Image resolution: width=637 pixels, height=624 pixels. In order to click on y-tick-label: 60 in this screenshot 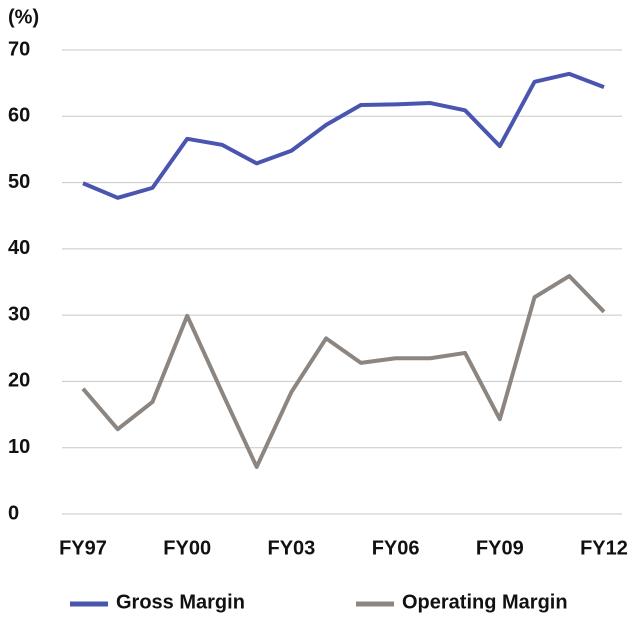, I will do `click(19, 116)`.